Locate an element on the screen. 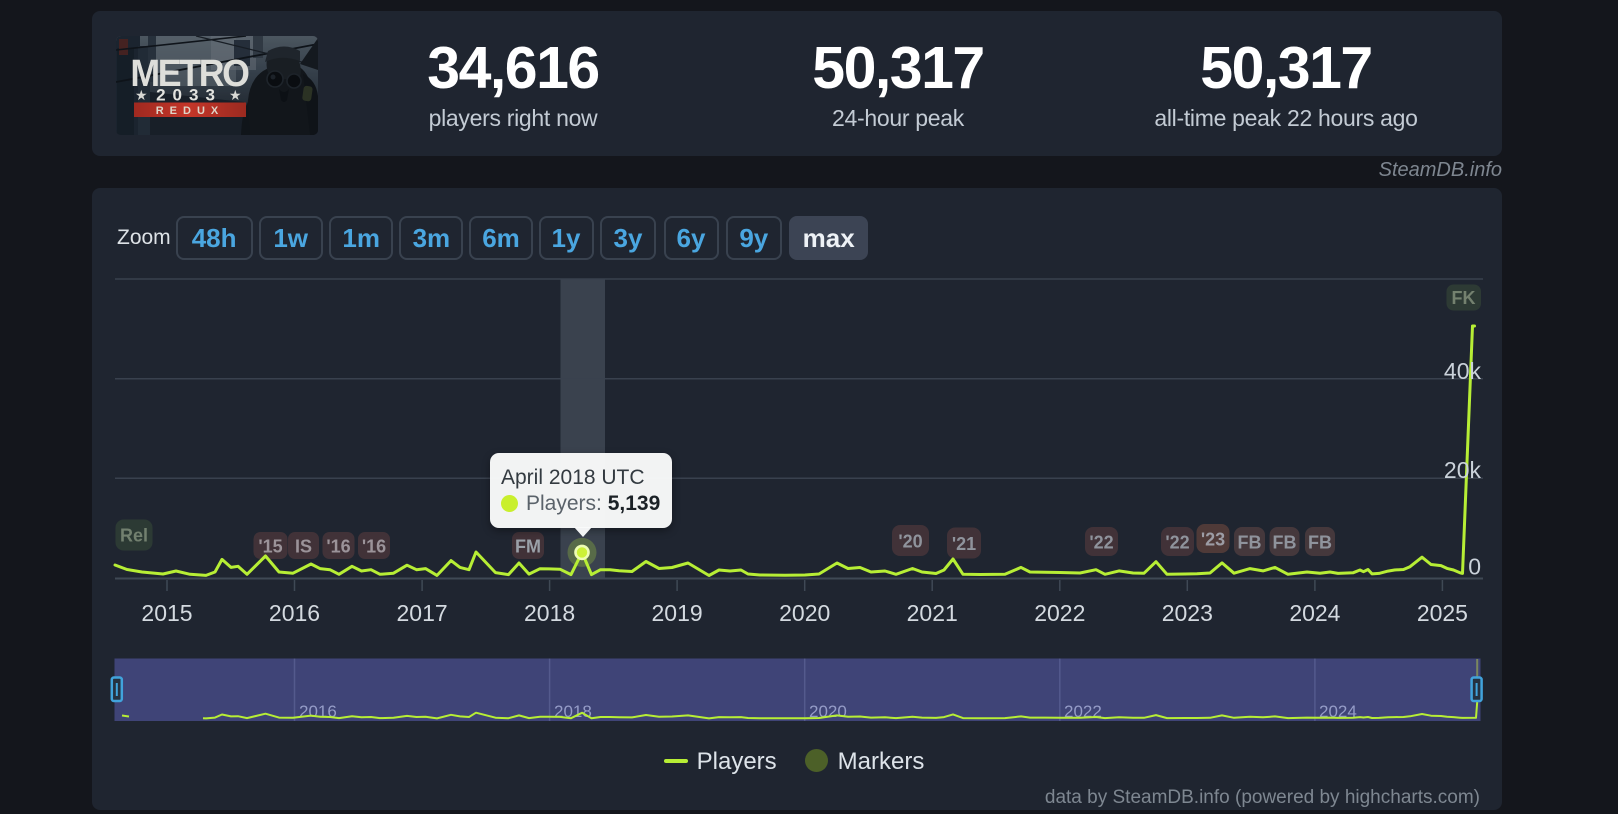 Image resolution: width=1618 pixels, height=814 pixels. svg-text: 20k is located at coordinates (1463, 470).